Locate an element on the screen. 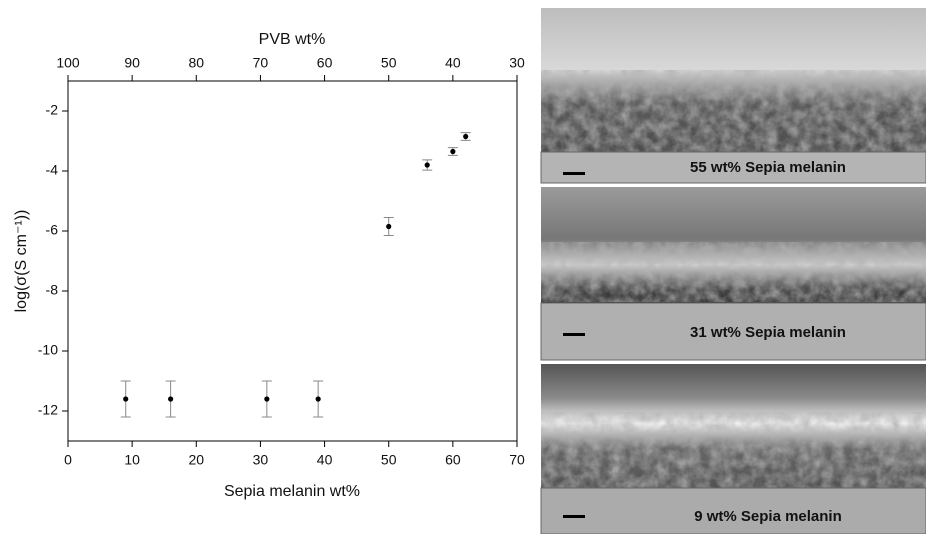 Image resolution: width=926 pixels, height=534 pixels. x-tick-label: 40 is located at coordinates (325, 460).